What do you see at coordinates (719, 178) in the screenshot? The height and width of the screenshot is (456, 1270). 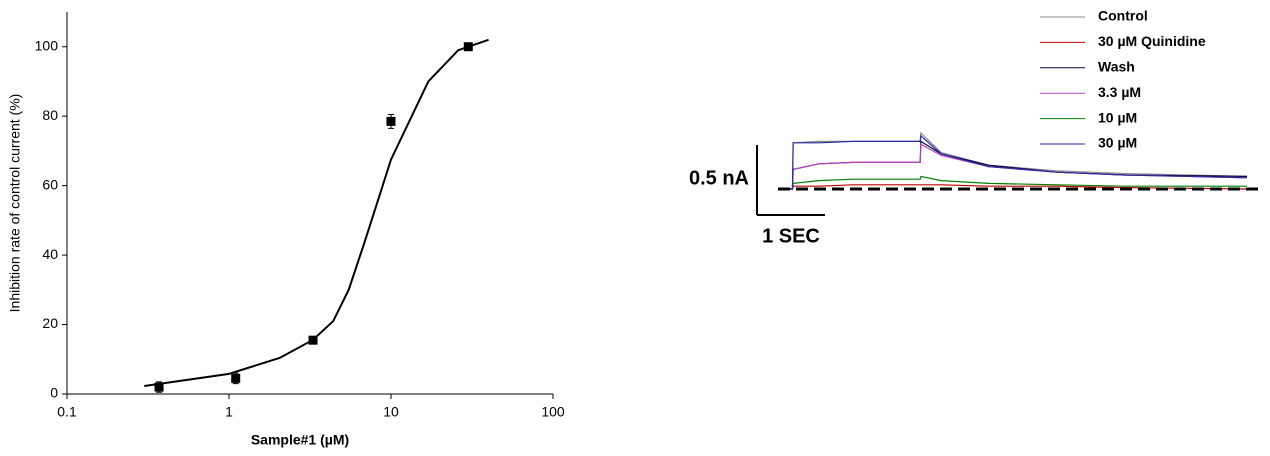 I see `scale-bar-y-label: 0.5 nA` at bounding box center [719, 178].